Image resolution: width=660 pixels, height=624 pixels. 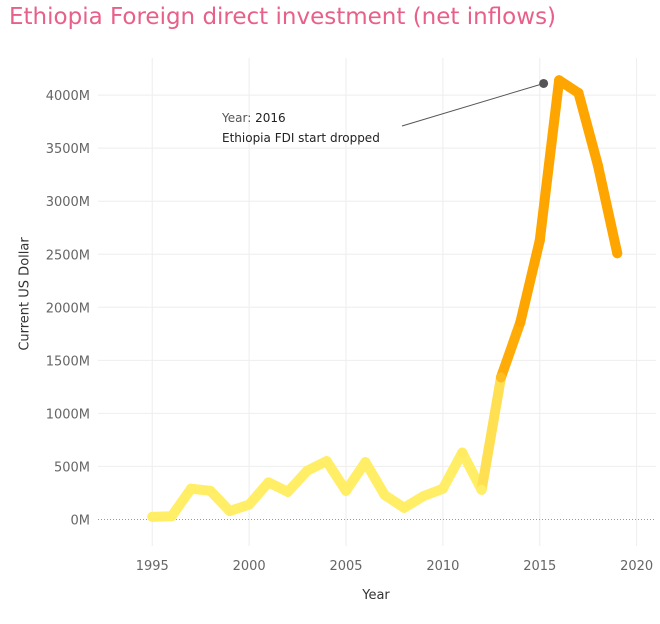 What do you see at coordinates (301, 128) in the screenshot?
I see `annotation-text: Year: 2016 Ethiopia FDI start dropped` at bounding box center [301, 128].